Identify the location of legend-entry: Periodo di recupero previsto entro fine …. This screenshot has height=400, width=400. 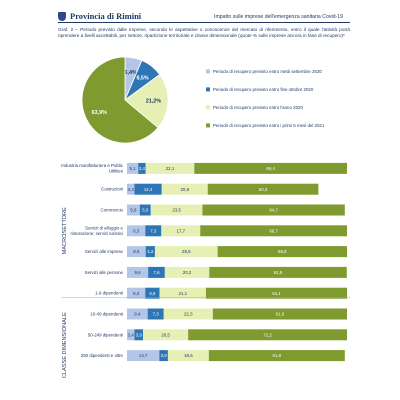
(263, 89).